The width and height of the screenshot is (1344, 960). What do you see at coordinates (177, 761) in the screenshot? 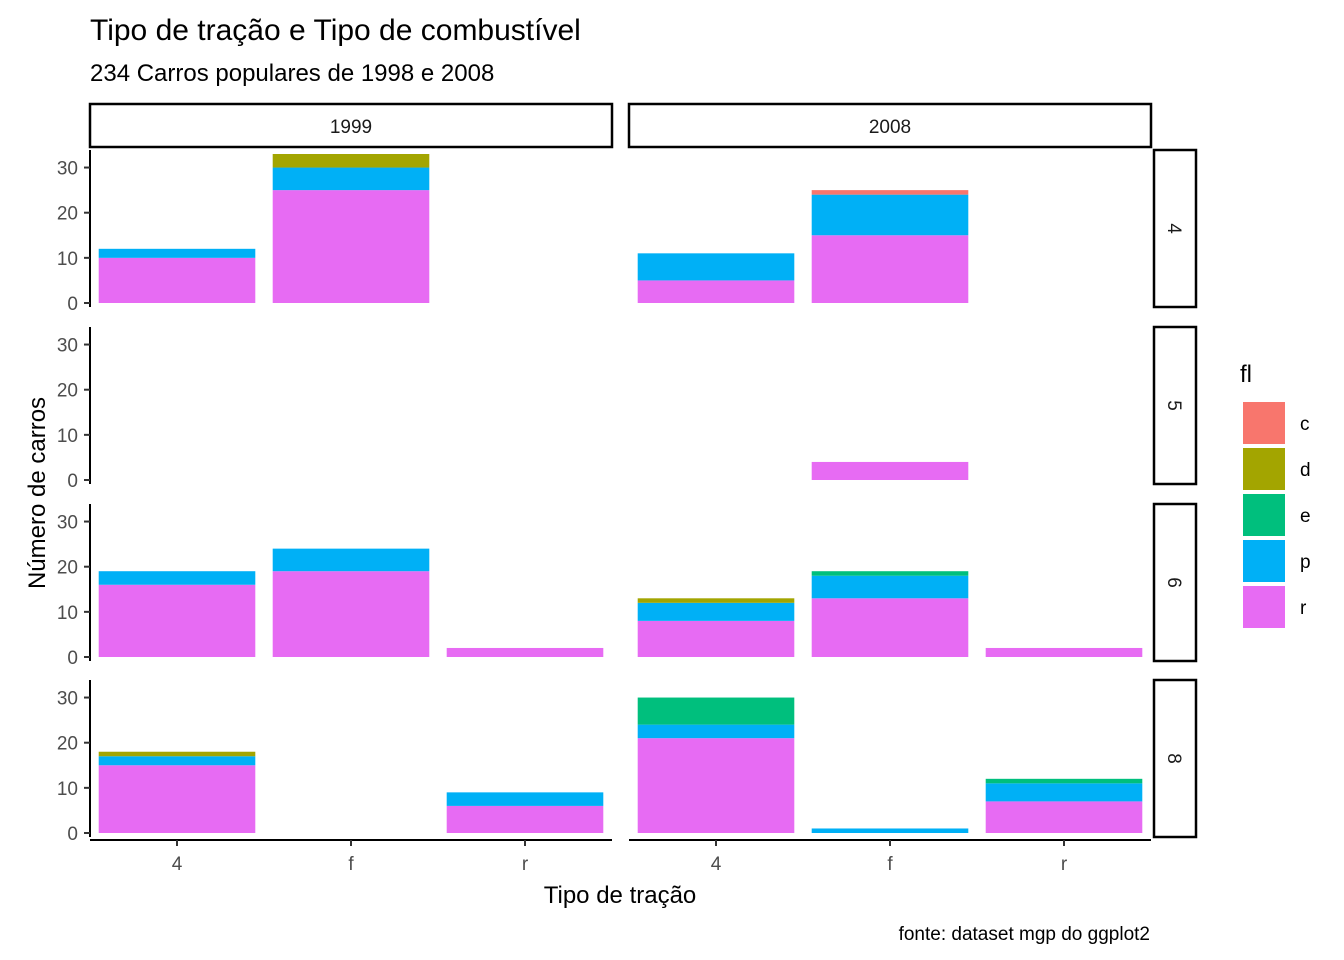
I see `bar-1999-cyl8-drv4-fl-p` at bounding box center [177, 761].